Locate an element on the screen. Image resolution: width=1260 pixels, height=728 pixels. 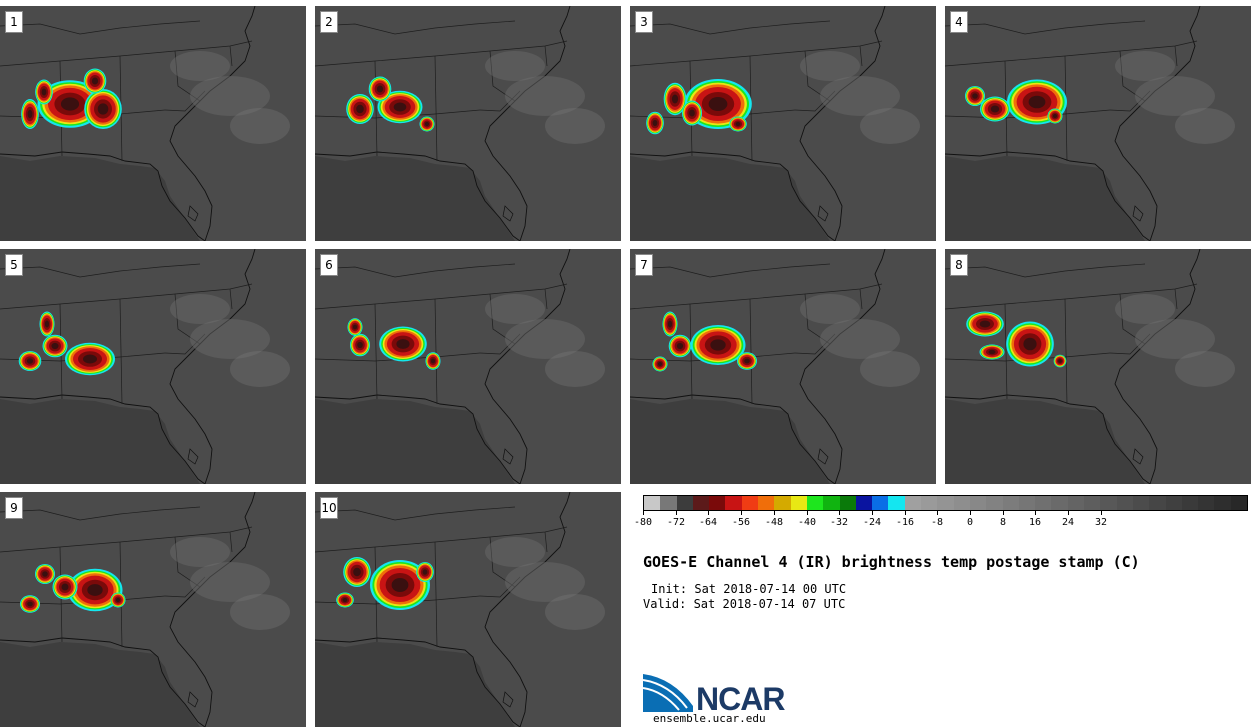
colorbar-tick-label: -8 is located at coordinates (937, 522).